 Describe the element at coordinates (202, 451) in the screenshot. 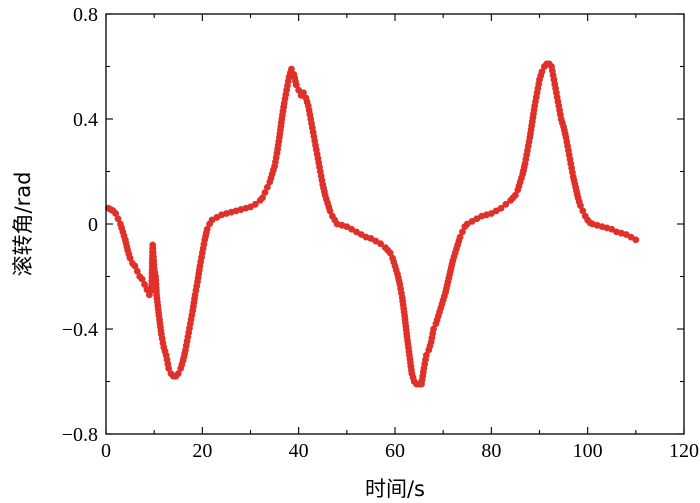

I see `x-tick-label: 20` at that location.